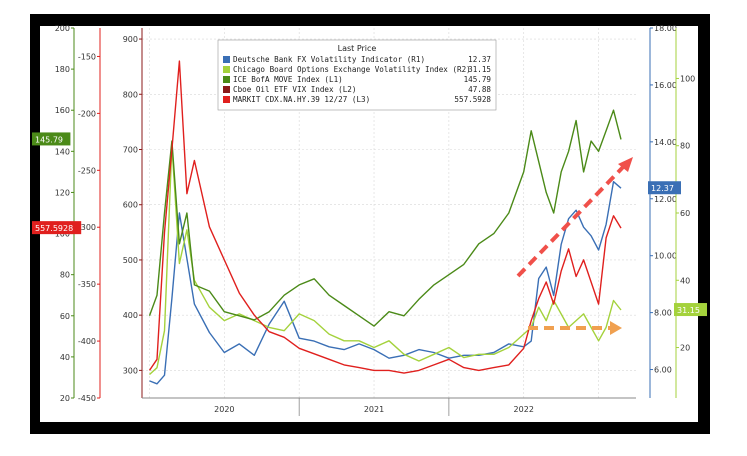 This screenshot has width=747, height=456. What do you see at coordinates (87, 56) in the screenshot?
I see `tick-label-L3: -150` at bounding box center [87, 56].